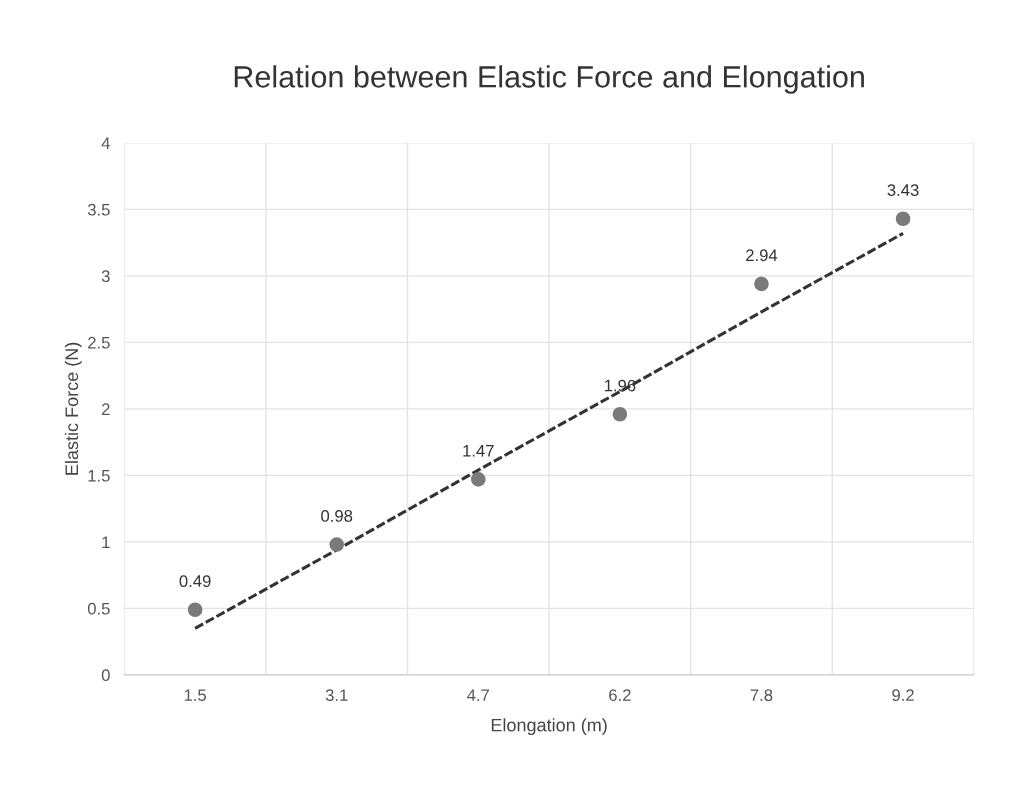 This screenshot has height=794, width=1036. I want to click on y-tick-label: 2, so click(106, 409).